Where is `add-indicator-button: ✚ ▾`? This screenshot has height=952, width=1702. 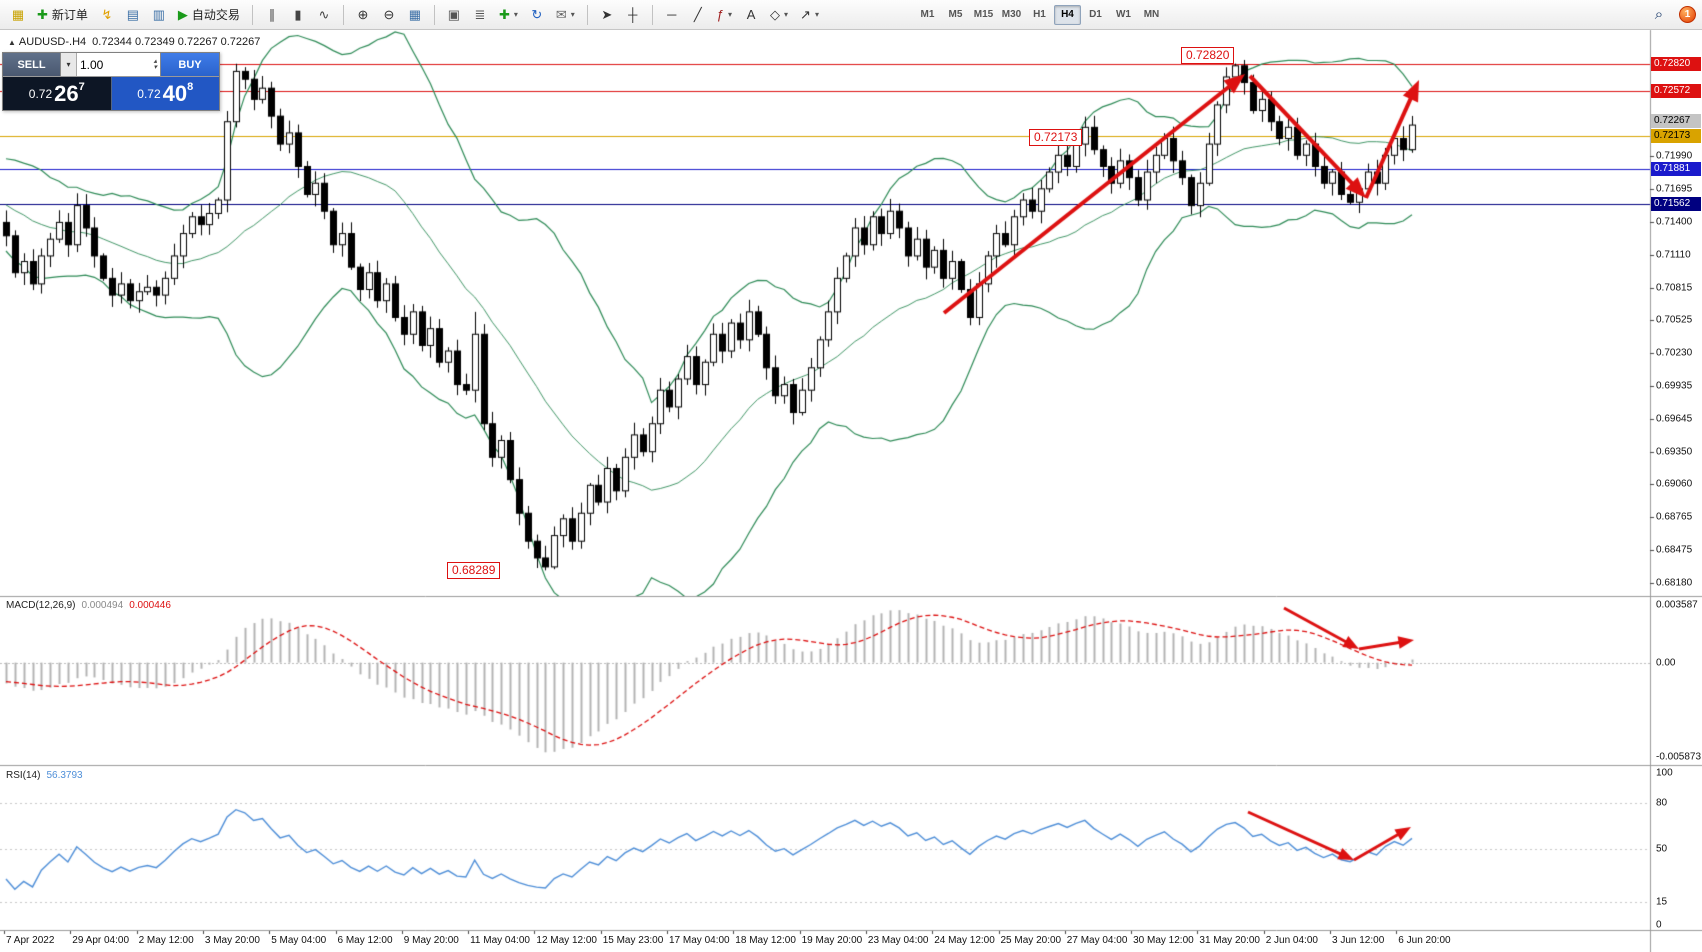
add-indicator-button: ✚ ▾ is located at coordinates (508, 15).